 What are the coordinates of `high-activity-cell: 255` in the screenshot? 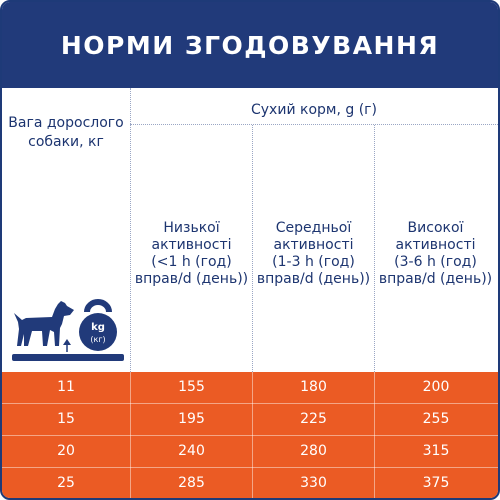 It's located at (436, 419).